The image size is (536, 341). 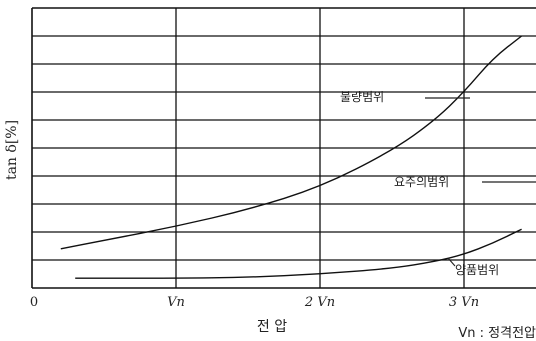 What do you see at coordinates (497, 333) in the screenshot?
I see `rated-voltage-note: Vn : 정격전압` at bounding box center [497, 333].